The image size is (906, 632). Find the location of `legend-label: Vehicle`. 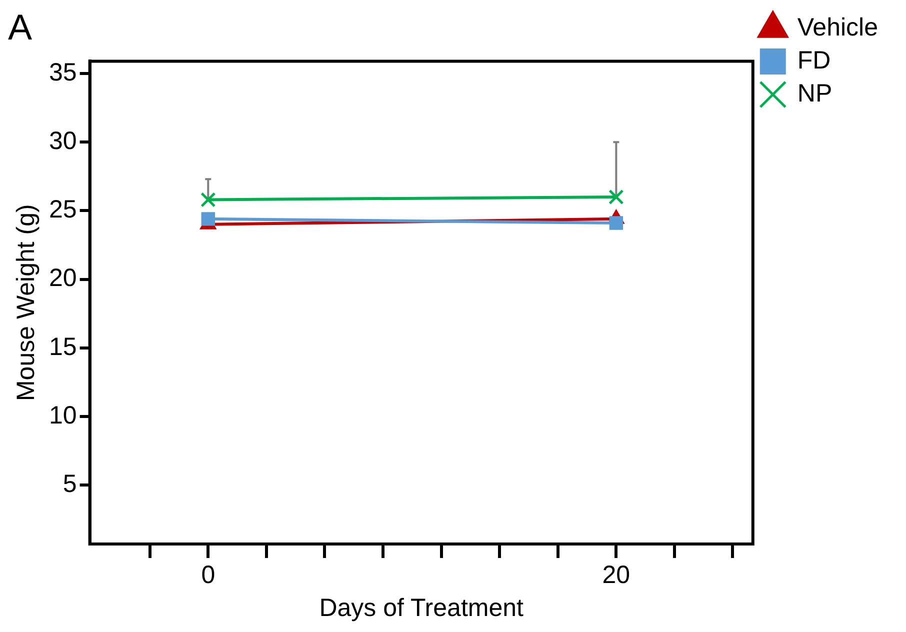

legend-label: Vehicle is located at coordinates (837, 27).